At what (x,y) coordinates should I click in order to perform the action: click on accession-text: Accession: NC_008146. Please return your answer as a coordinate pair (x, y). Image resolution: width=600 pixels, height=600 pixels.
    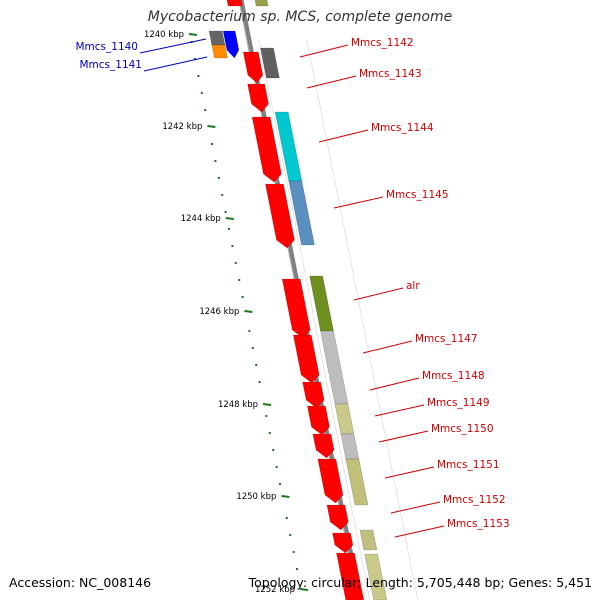
    Looking at the image, I should click on (80, 582).